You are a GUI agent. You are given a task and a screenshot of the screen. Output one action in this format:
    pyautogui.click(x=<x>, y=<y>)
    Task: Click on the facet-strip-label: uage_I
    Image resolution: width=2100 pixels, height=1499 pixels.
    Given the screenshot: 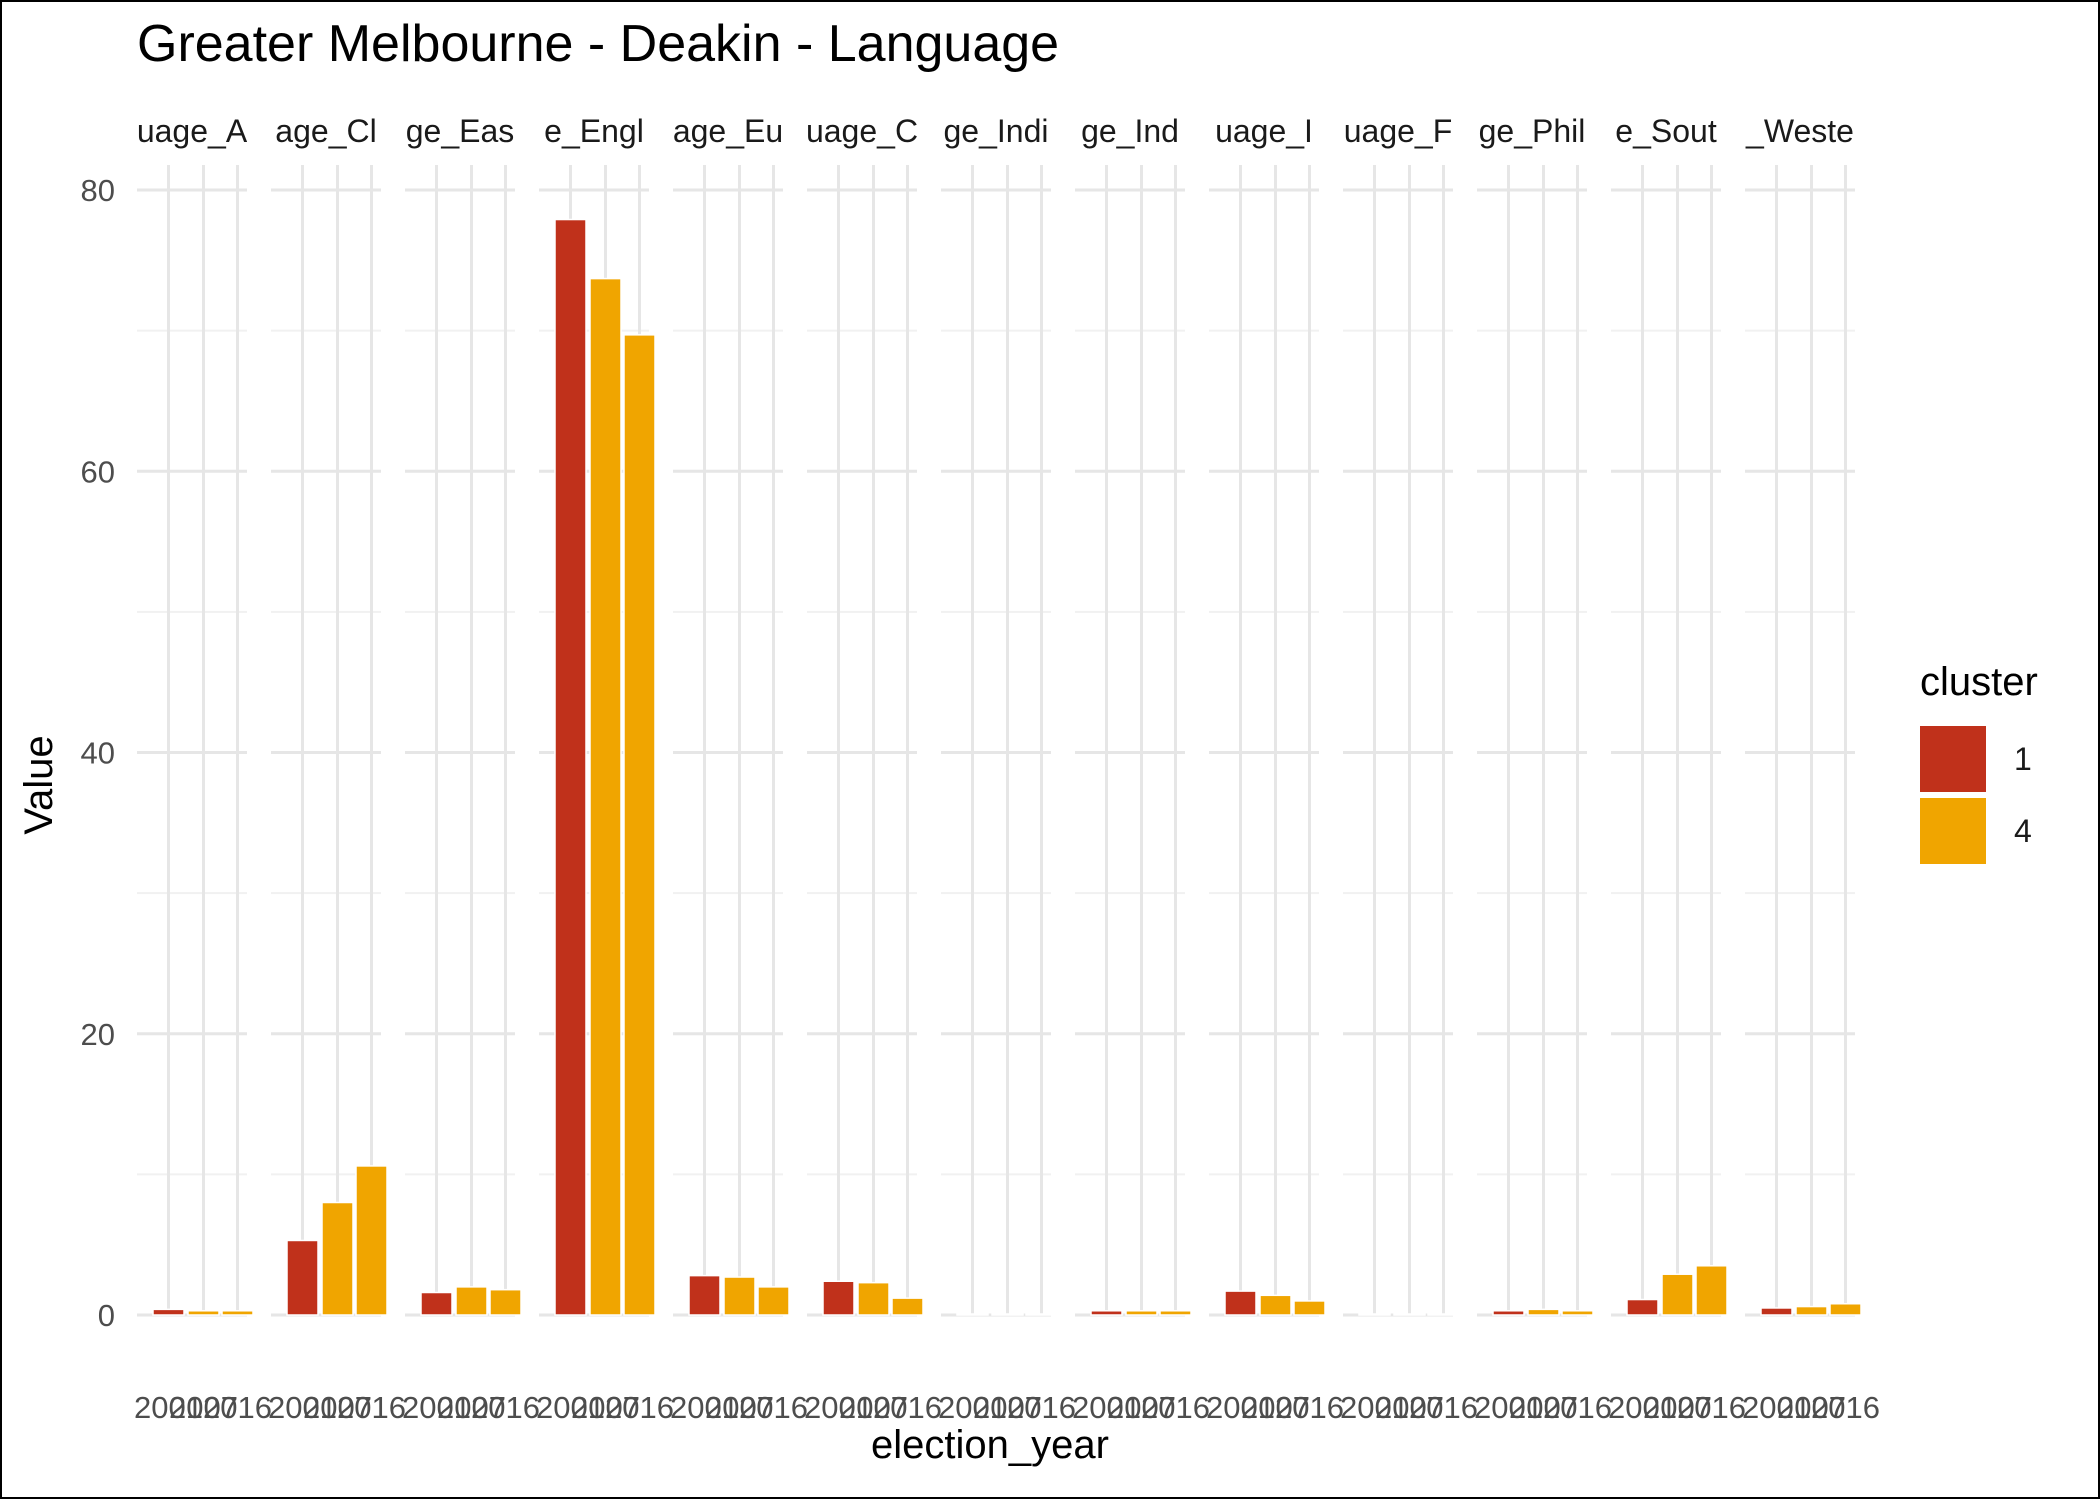 What is the action you would take?
    pyautogui.click(x=1264, y=131)
    